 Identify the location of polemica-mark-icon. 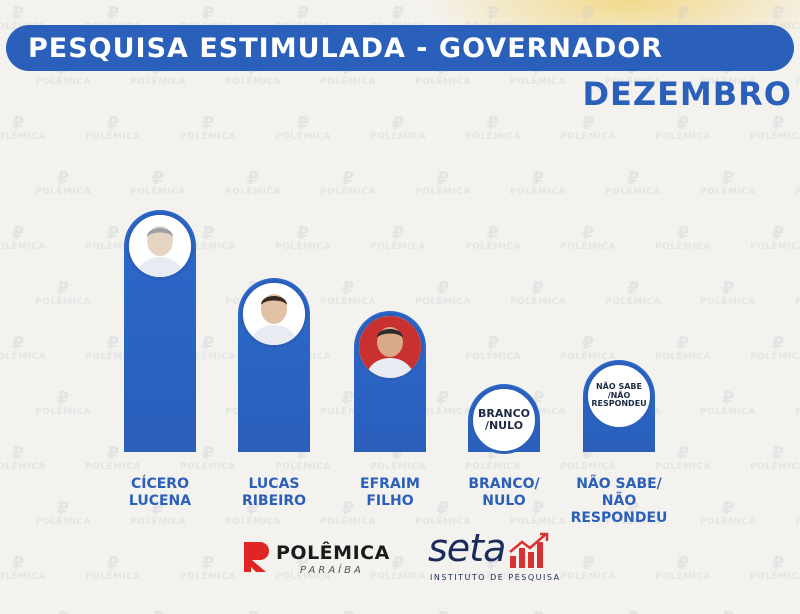
(256, 557).